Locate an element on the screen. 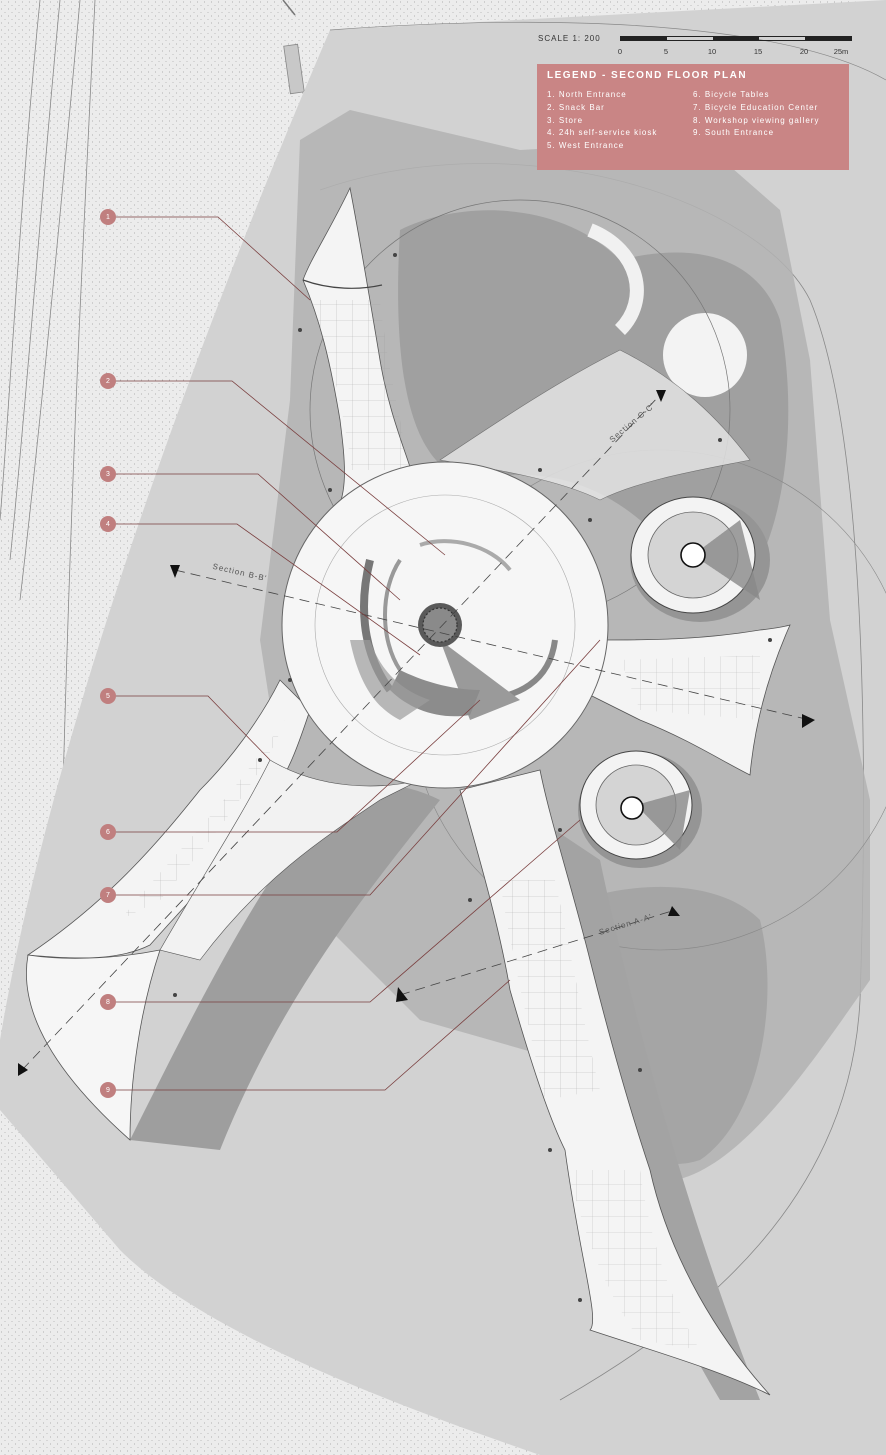  legend-title: LEGEND - SECOND FLOOR PLAN is located at coordinates (647, 75).